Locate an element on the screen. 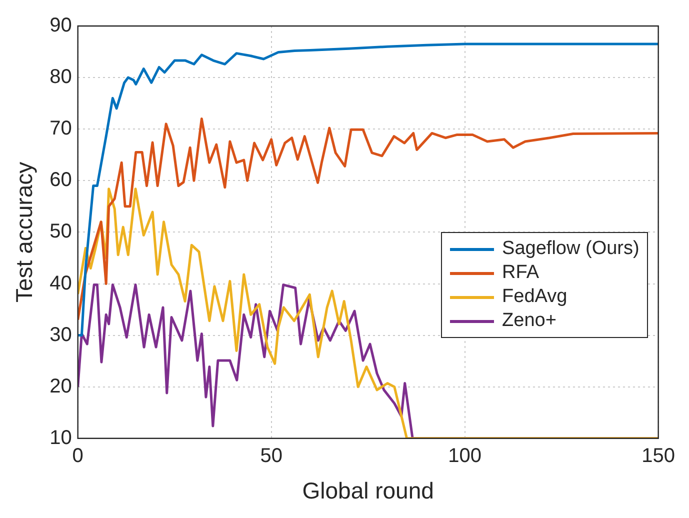 Image resolution: width=689 pixels, height=518 pixels. y-tick-label: 60 is located at coordinates (61, 180).